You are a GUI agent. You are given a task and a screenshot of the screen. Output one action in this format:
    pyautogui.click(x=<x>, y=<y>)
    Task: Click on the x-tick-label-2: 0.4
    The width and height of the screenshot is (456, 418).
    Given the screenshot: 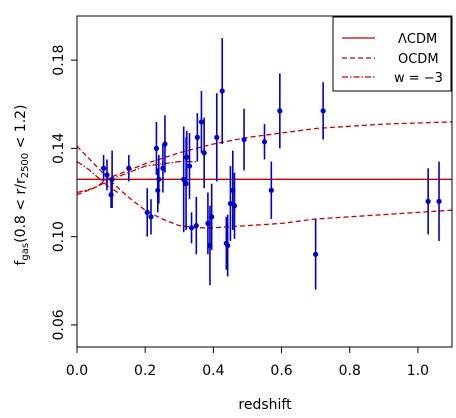 What is the action you would take?
    pyautogui.click(x=213, y=371)
    